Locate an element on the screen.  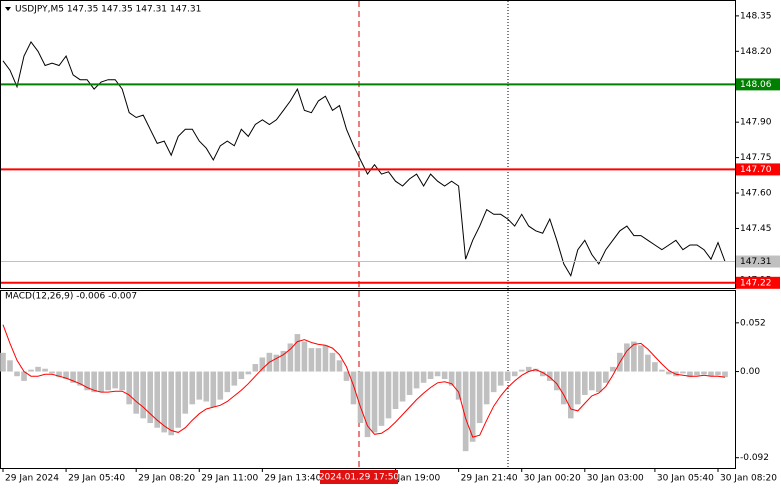
macd-title: MACD(12,26,9) -0.006 -0.007 is located at coordinates (71, 297).